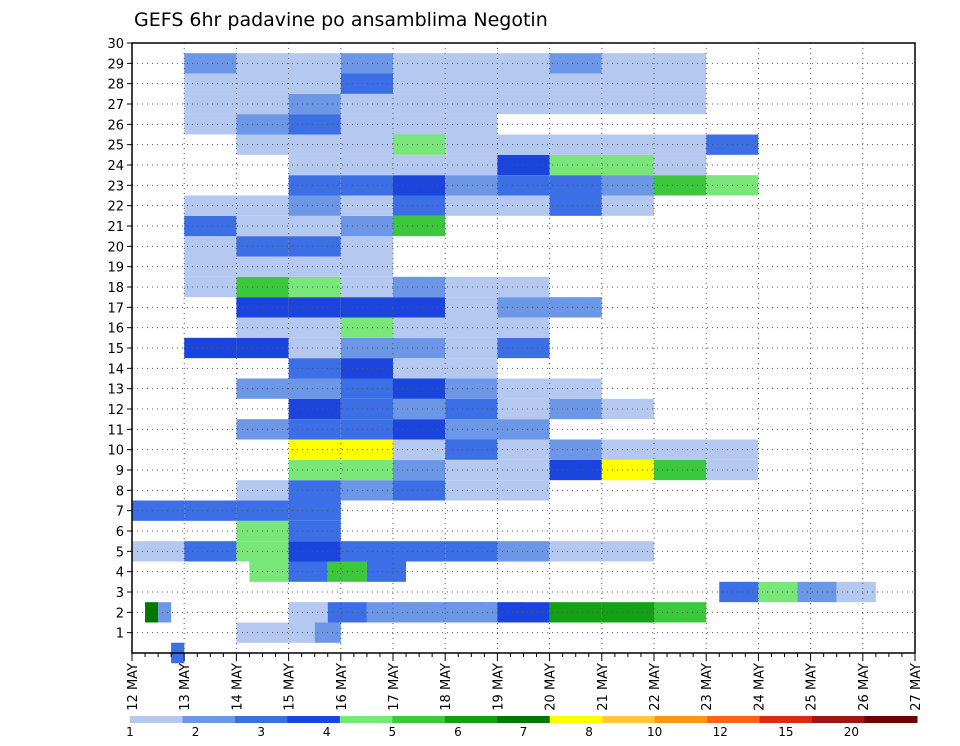 Image resolution: width=960 pixels, height=746 pixels. What do you see at coordinates (120, 613) in the screenshot?
I see `y-tick-label: 2` at bounding box center [120, 613].